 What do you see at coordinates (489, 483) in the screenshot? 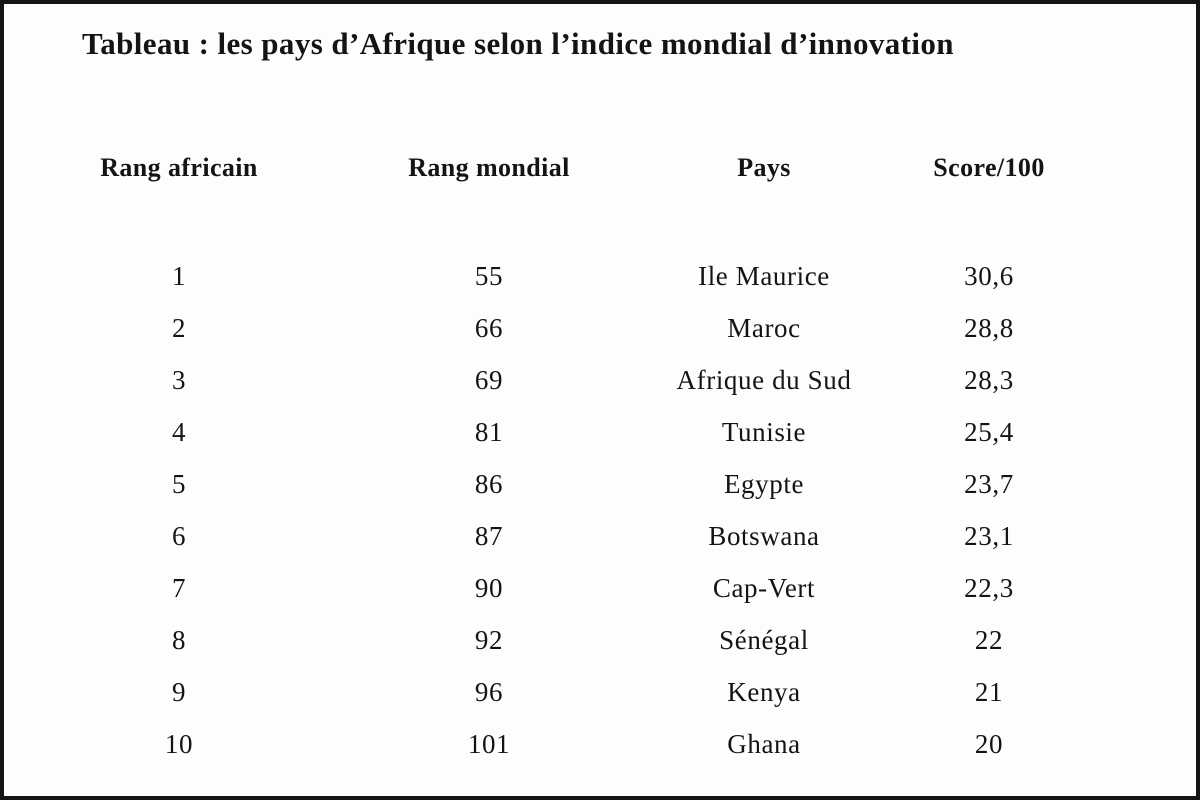
I see `cell-rang-mondial: 86` at bounding box center [489, 483].